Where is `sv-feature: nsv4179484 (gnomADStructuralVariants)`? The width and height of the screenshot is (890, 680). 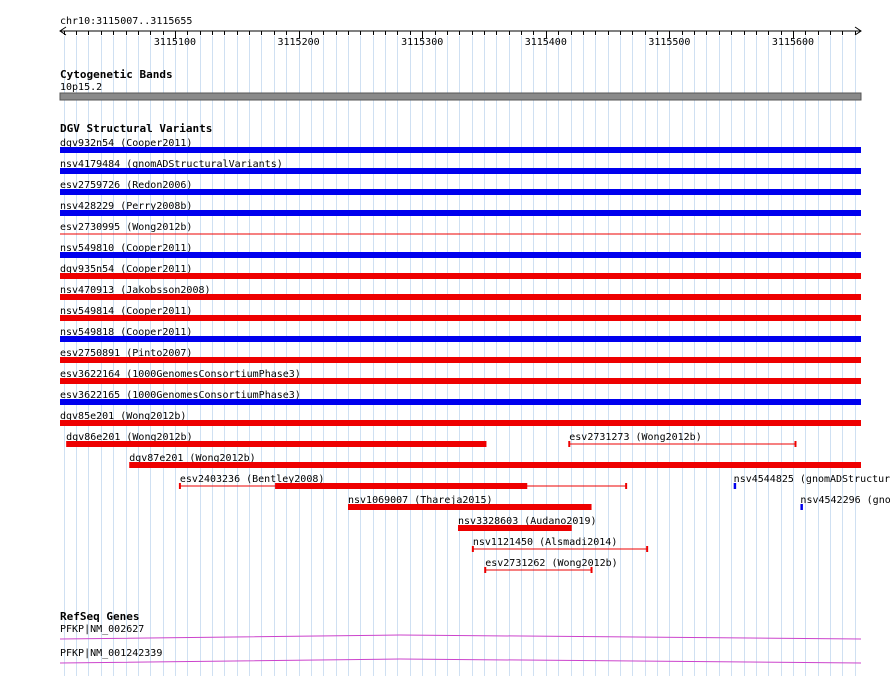 sv-feature: nsv4179484 (gnomADStructuralVariants) is located at coordinates (460, 166).